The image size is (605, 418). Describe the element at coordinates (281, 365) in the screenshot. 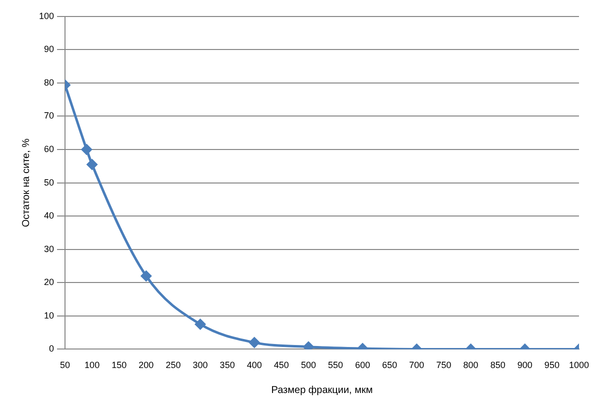

I see `x-tick-label: 450` at that location.